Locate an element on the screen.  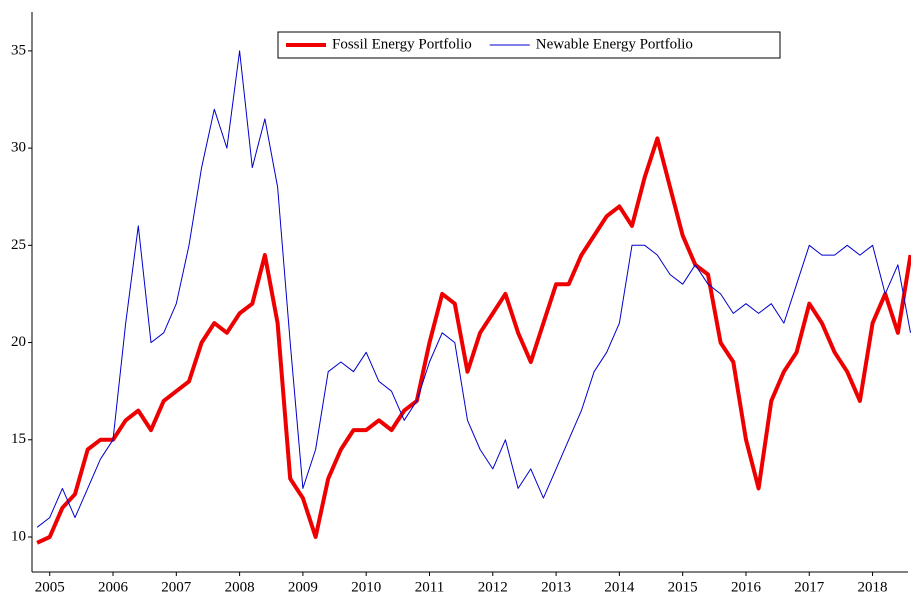
legend-label: Fossil Energy Portfolio is located at coordinates (402, 44).